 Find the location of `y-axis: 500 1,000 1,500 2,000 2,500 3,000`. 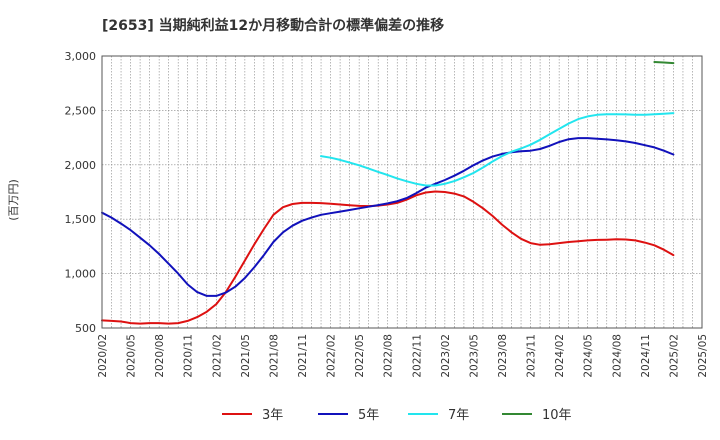

y-axis: 500 1,000 1,500 2,000 2,500 3,000 is located at coordinates (81, 192).